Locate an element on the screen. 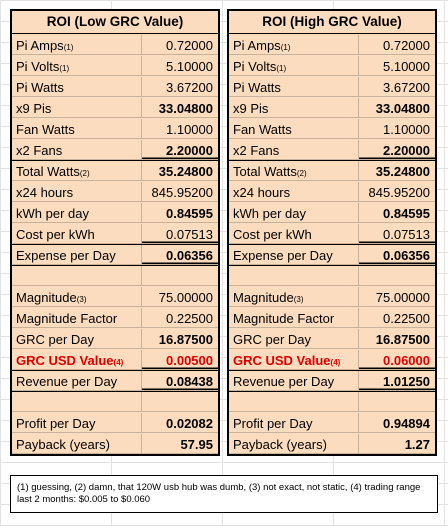  table-row: x2 Fans 2.20000 is located at coordinates (332, 149).